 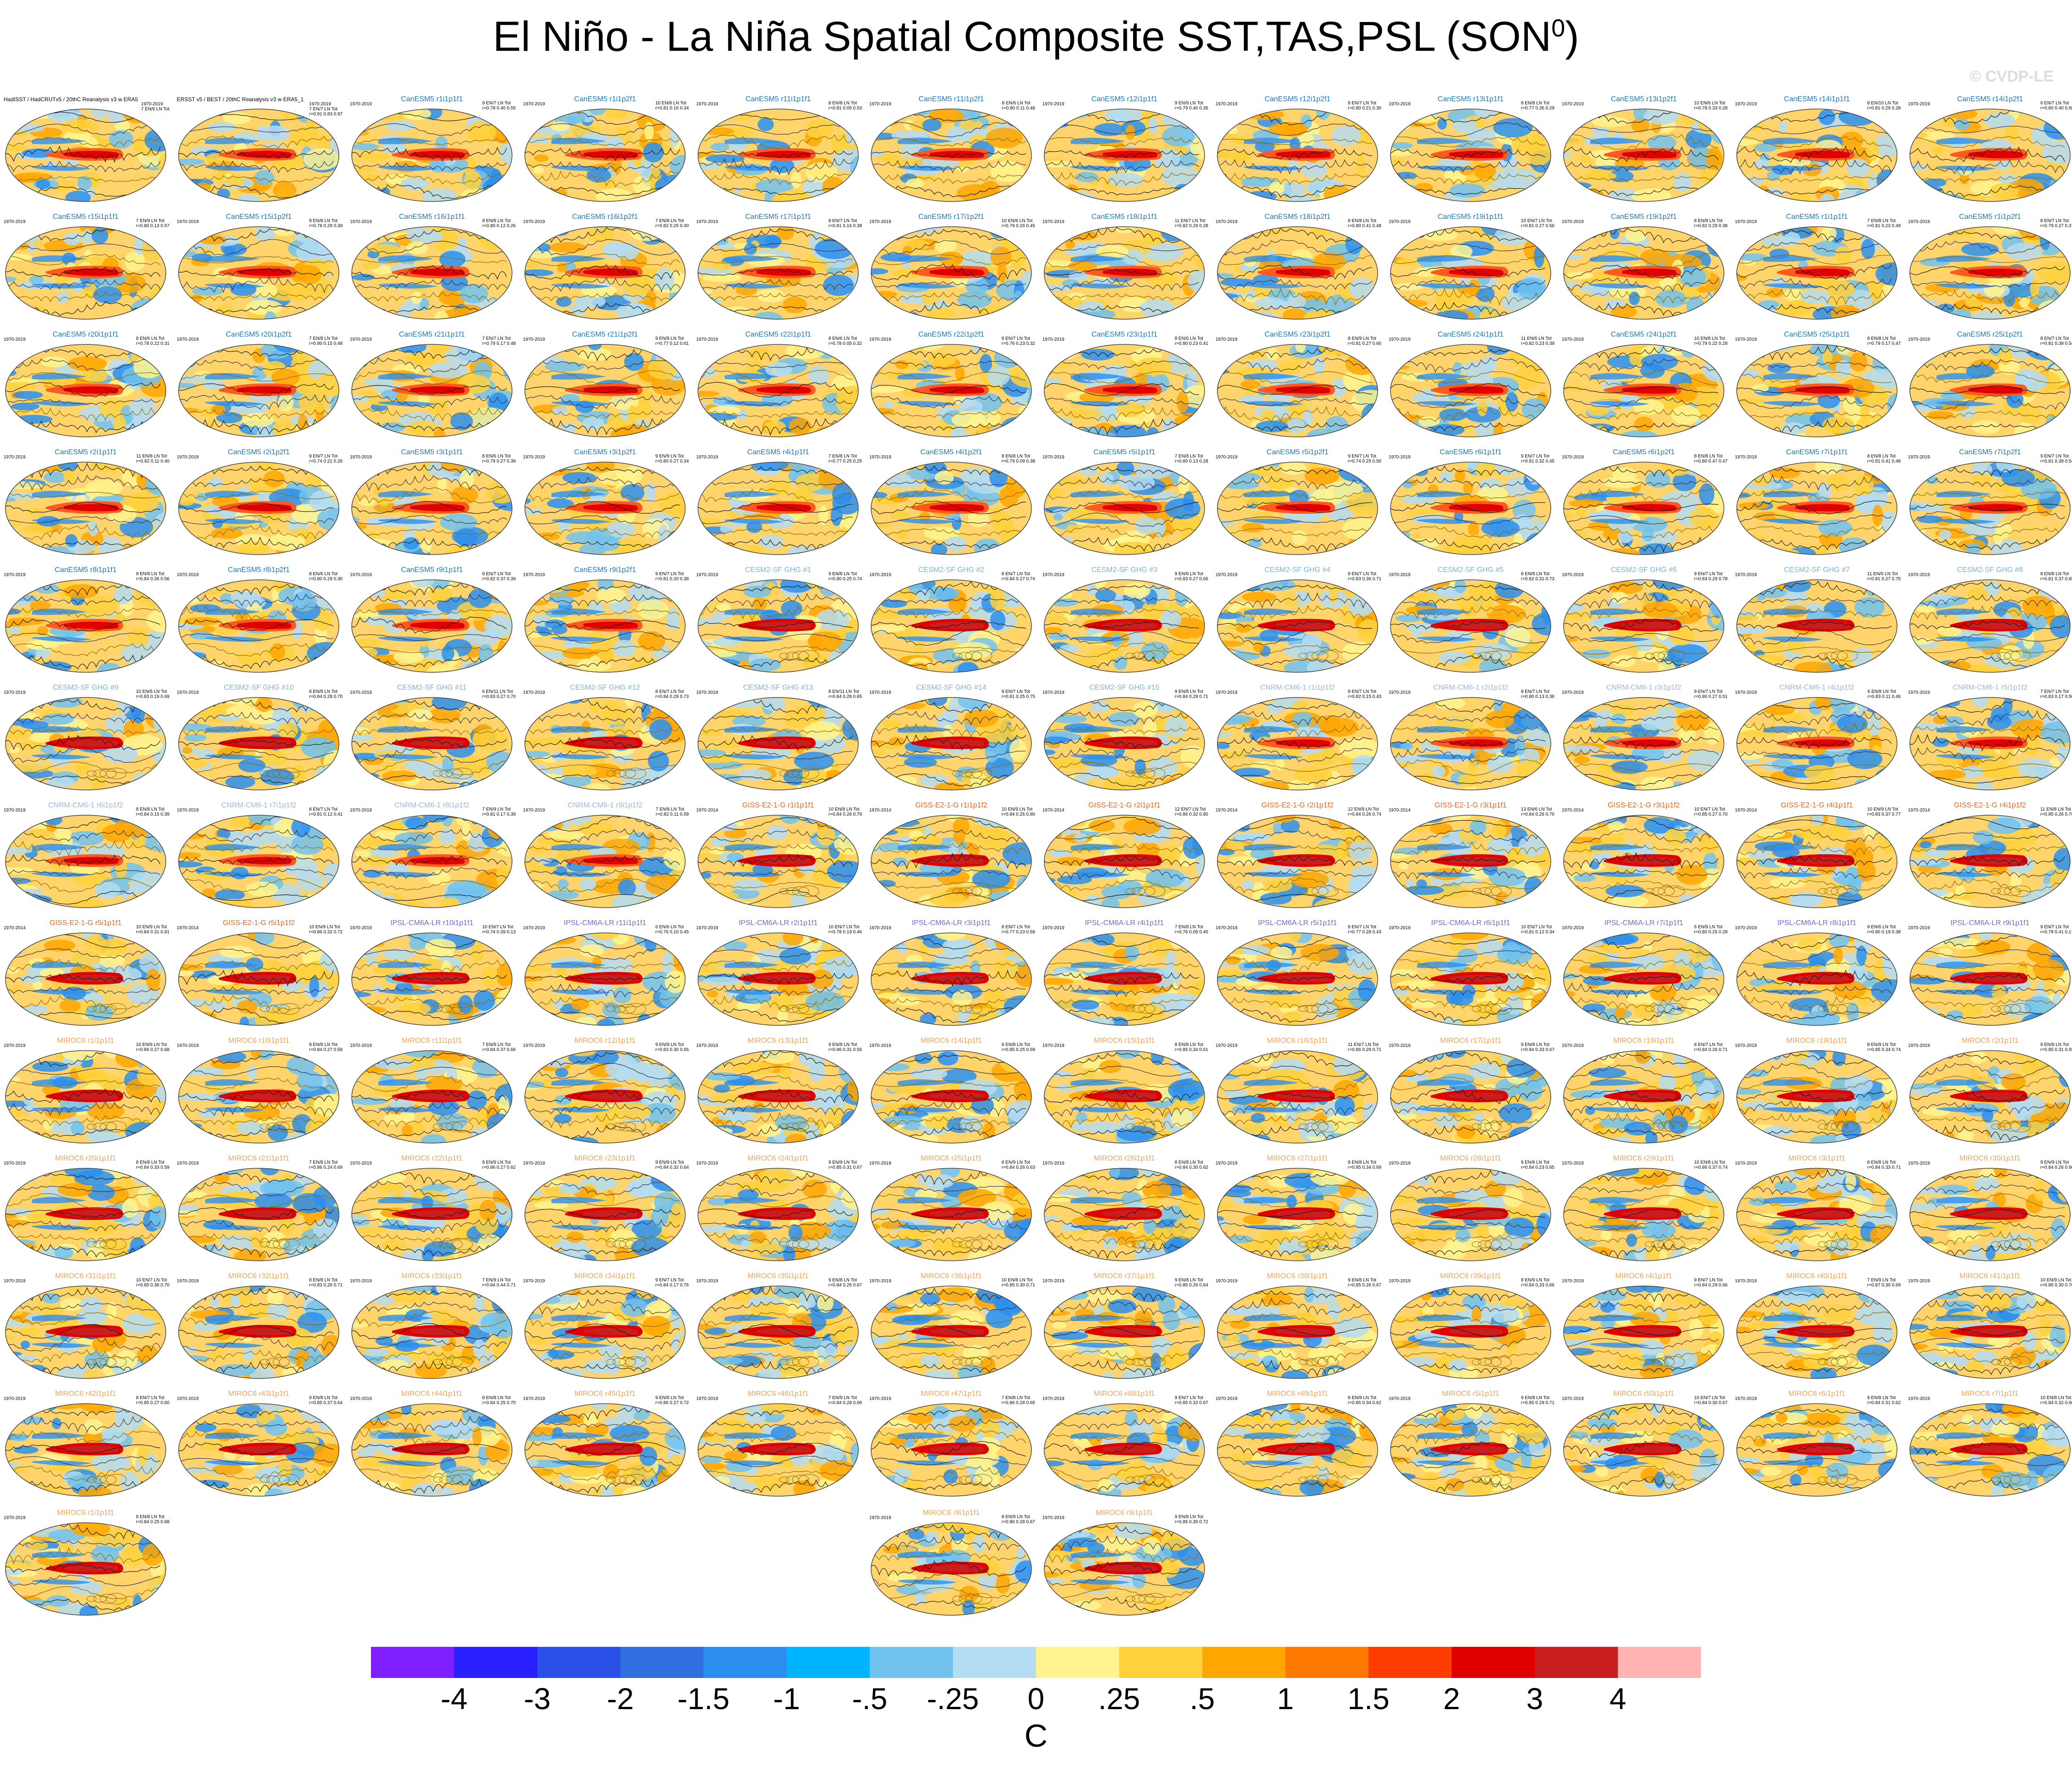 I want to click on panel-stat-line: r=0.80 0.21 0.30, so click(x=1364, y=108).